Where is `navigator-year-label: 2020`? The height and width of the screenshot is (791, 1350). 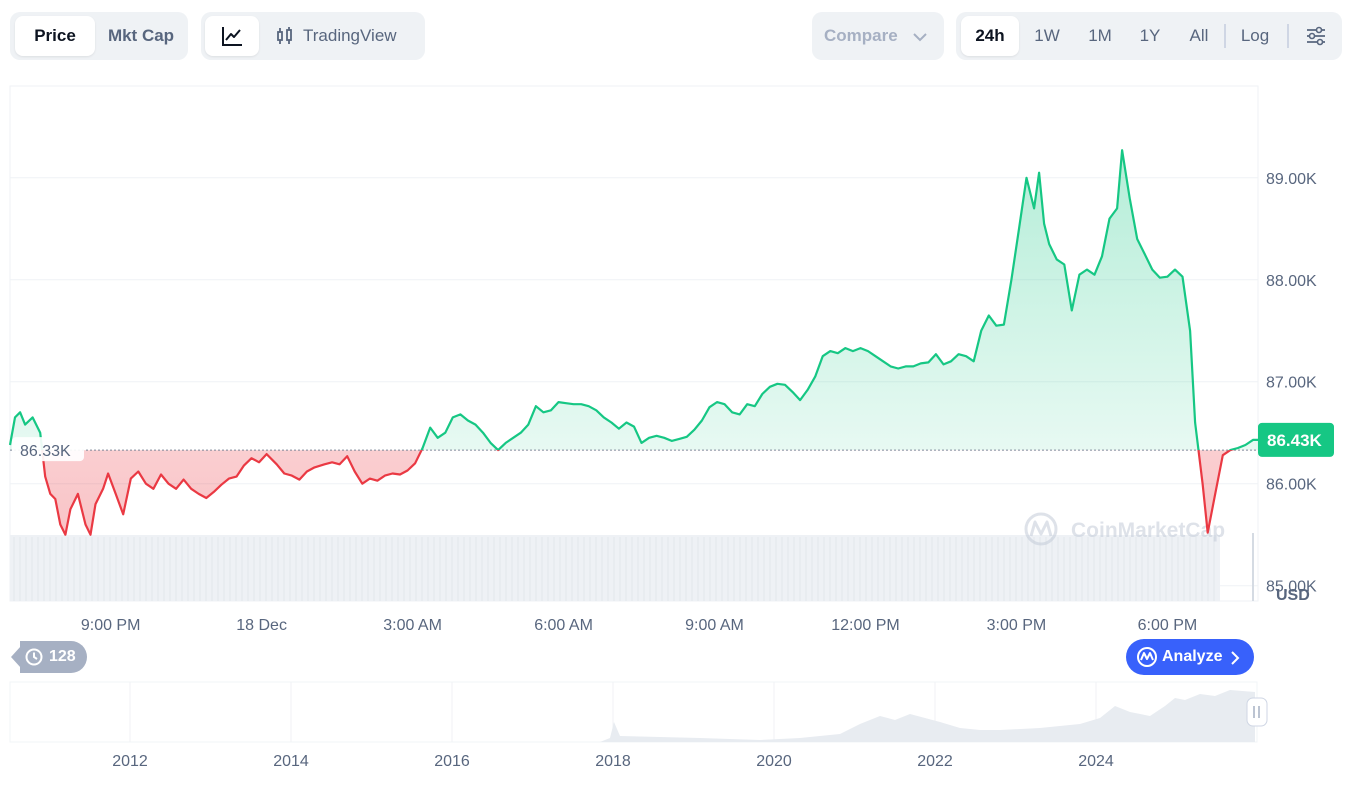 navigator-year-label: 2020 is located at coordinates (774, 761).